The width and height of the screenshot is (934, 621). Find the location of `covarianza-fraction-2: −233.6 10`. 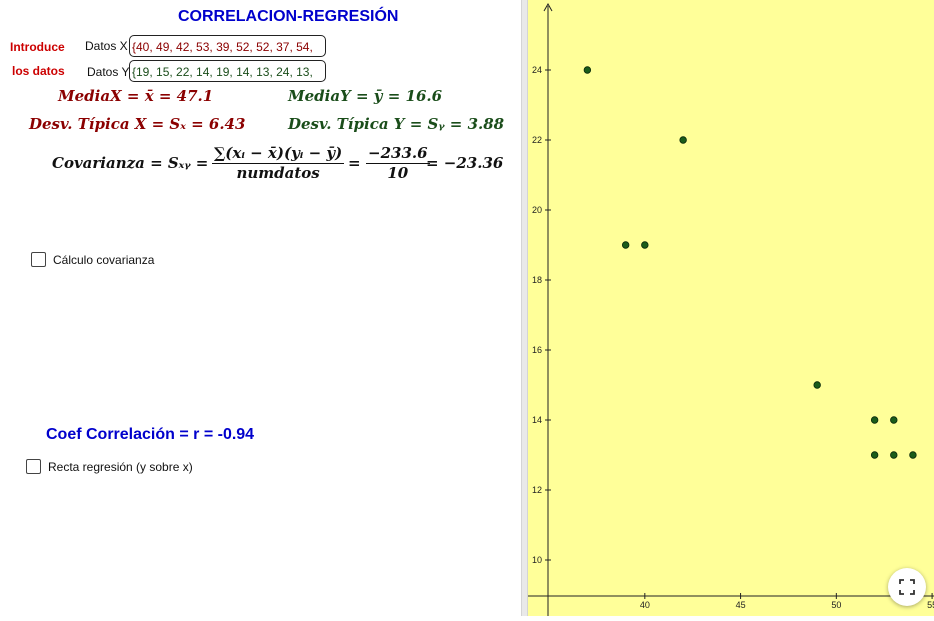

covarianza-fraction-2: −233.6 10 is located at coordinates (398, 163).